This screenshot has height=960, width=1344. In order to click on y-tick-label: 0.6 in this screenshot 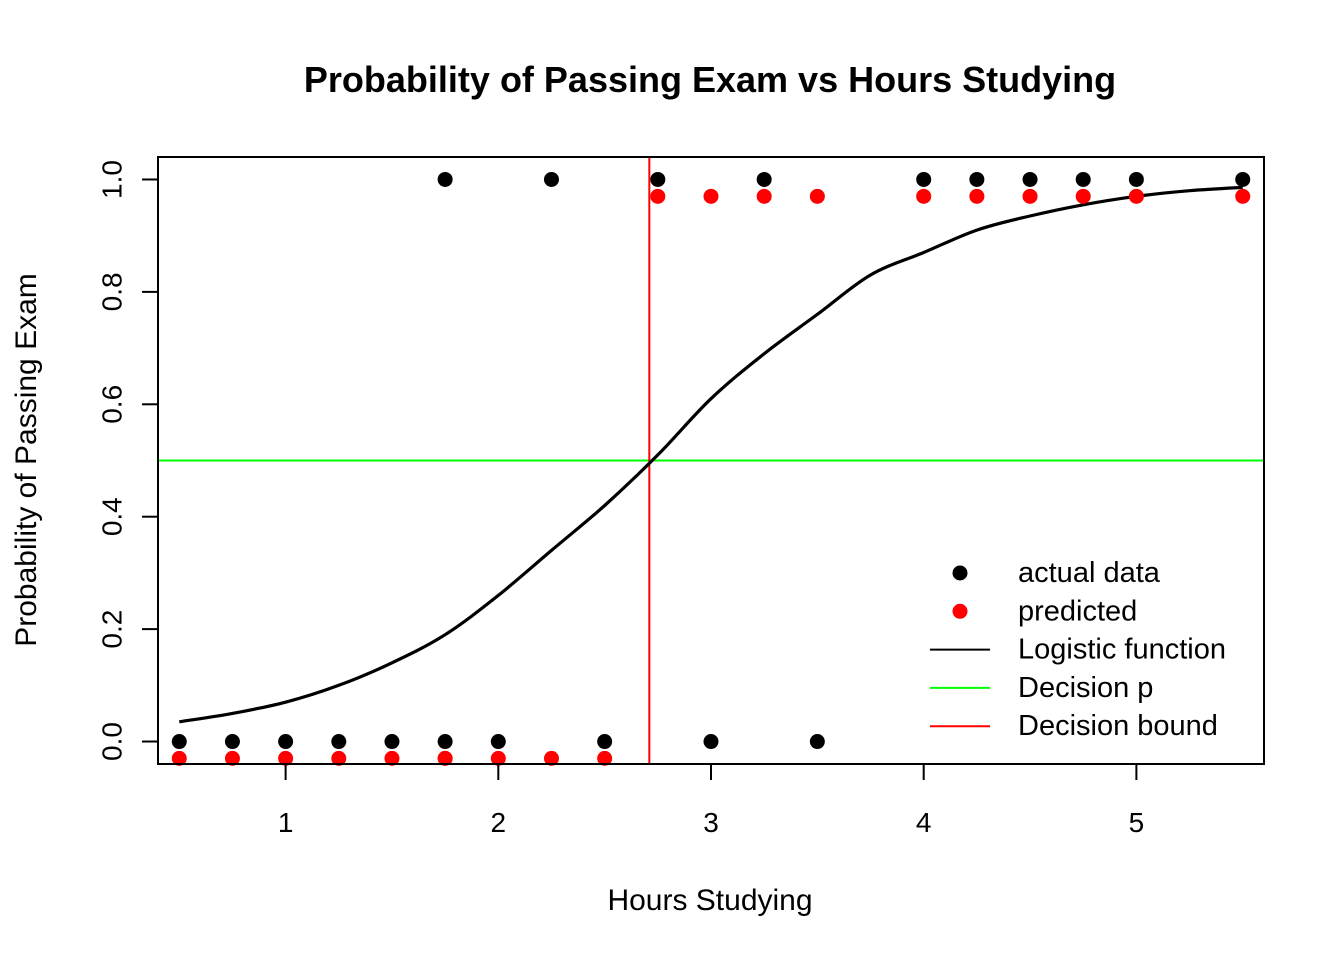, I will do `click(112, 404)`.